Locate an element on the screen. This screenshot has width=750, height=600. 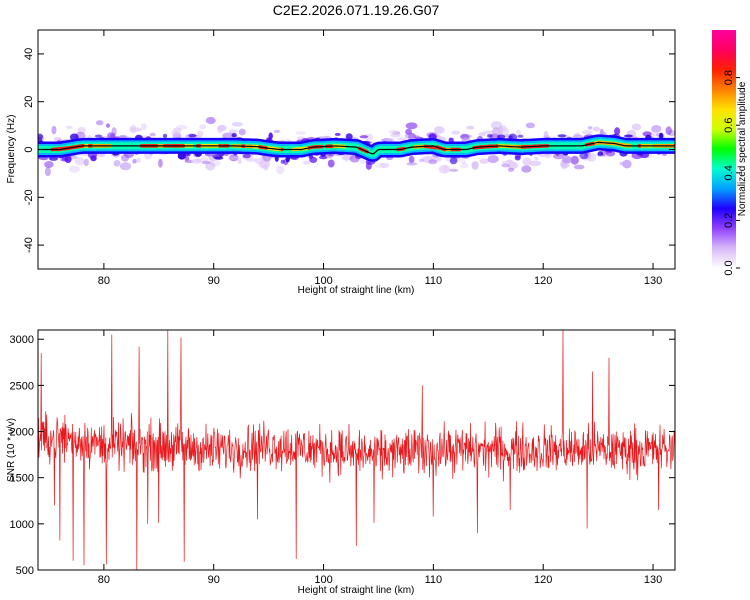
y-tick-label: -40 is located at coordinates (29, 245).